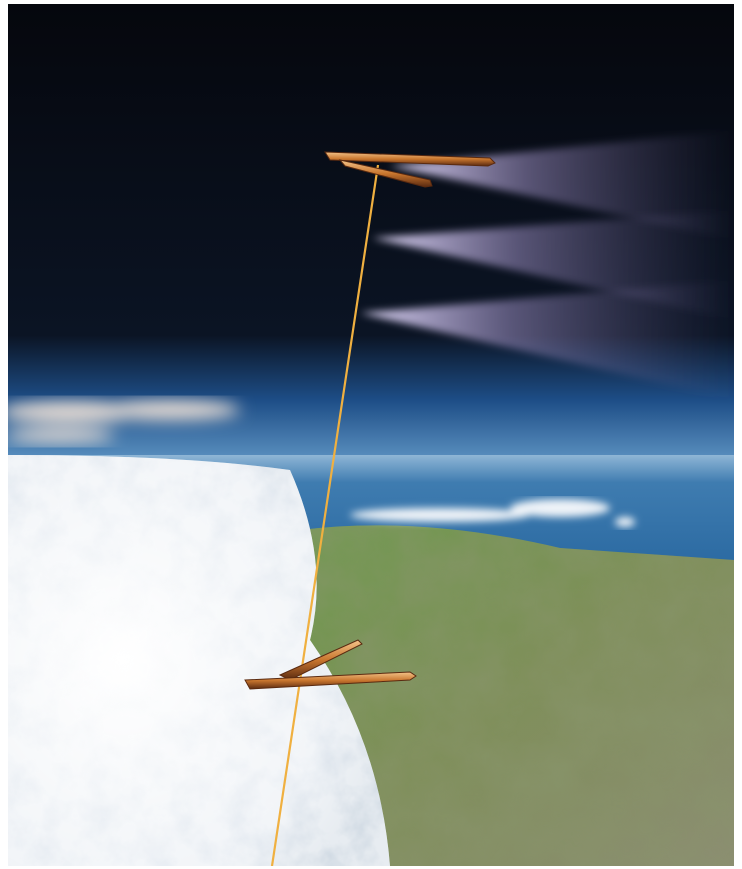  I want to click on distant-clouds, so click(492, 513).